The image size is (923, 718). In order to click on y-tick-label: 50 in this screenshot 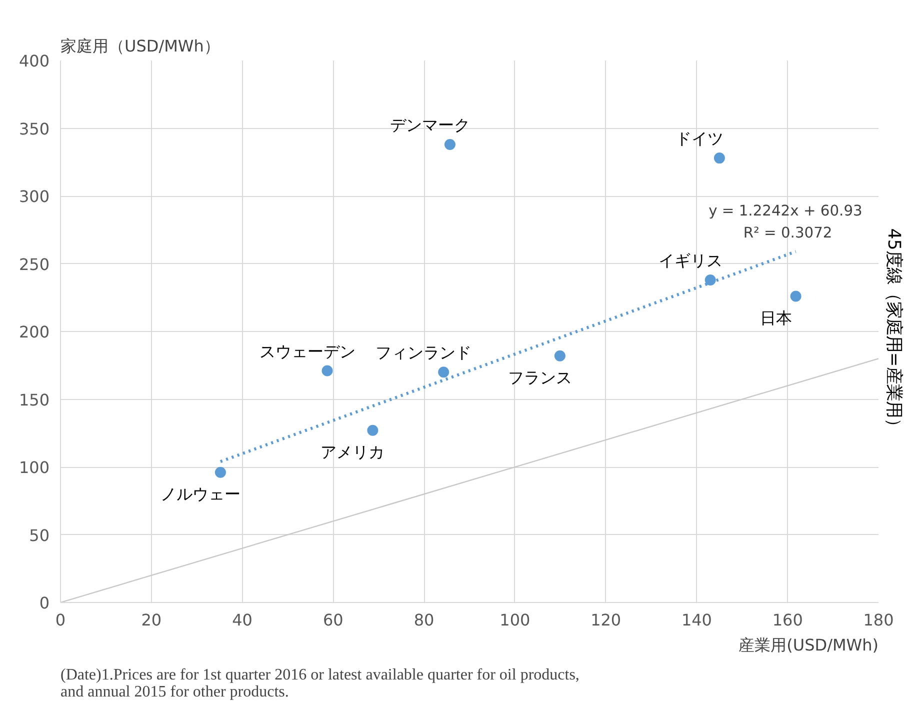, I will do `click(39, 535)`.